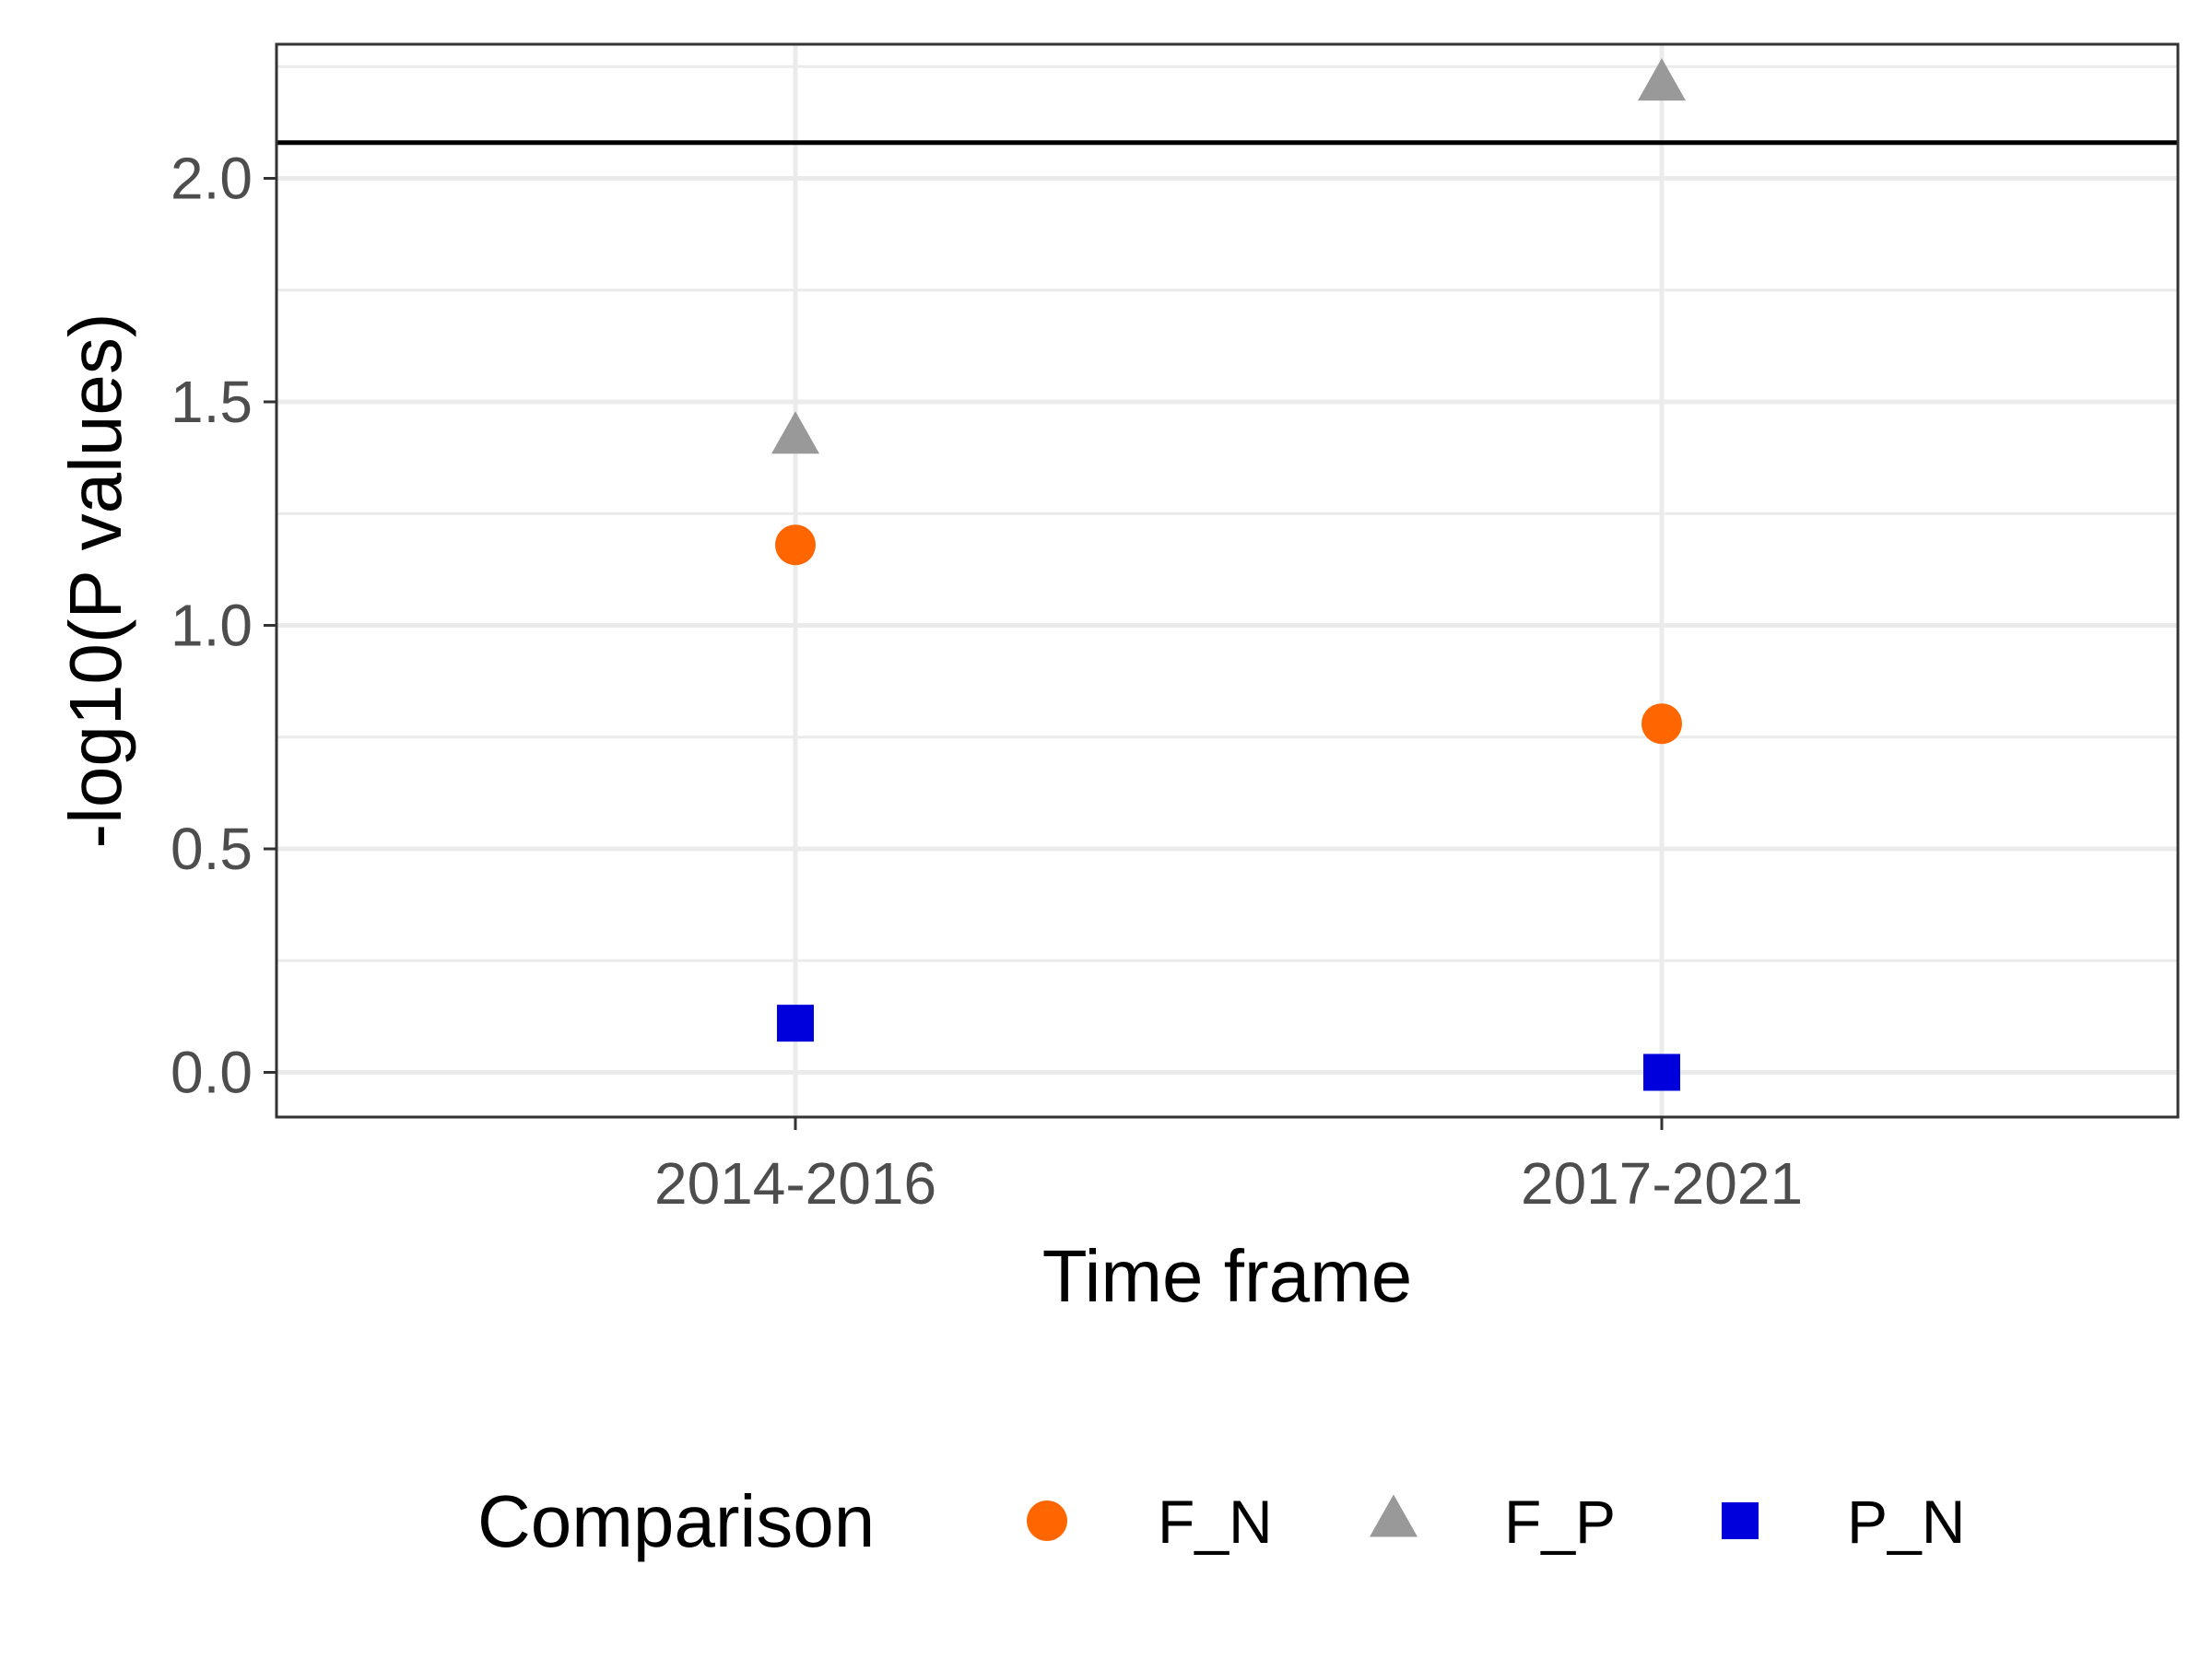  Describe the element at coordinates (212, 1073) in the screenshot. I see `y-tick-label: 0.0` at that location.